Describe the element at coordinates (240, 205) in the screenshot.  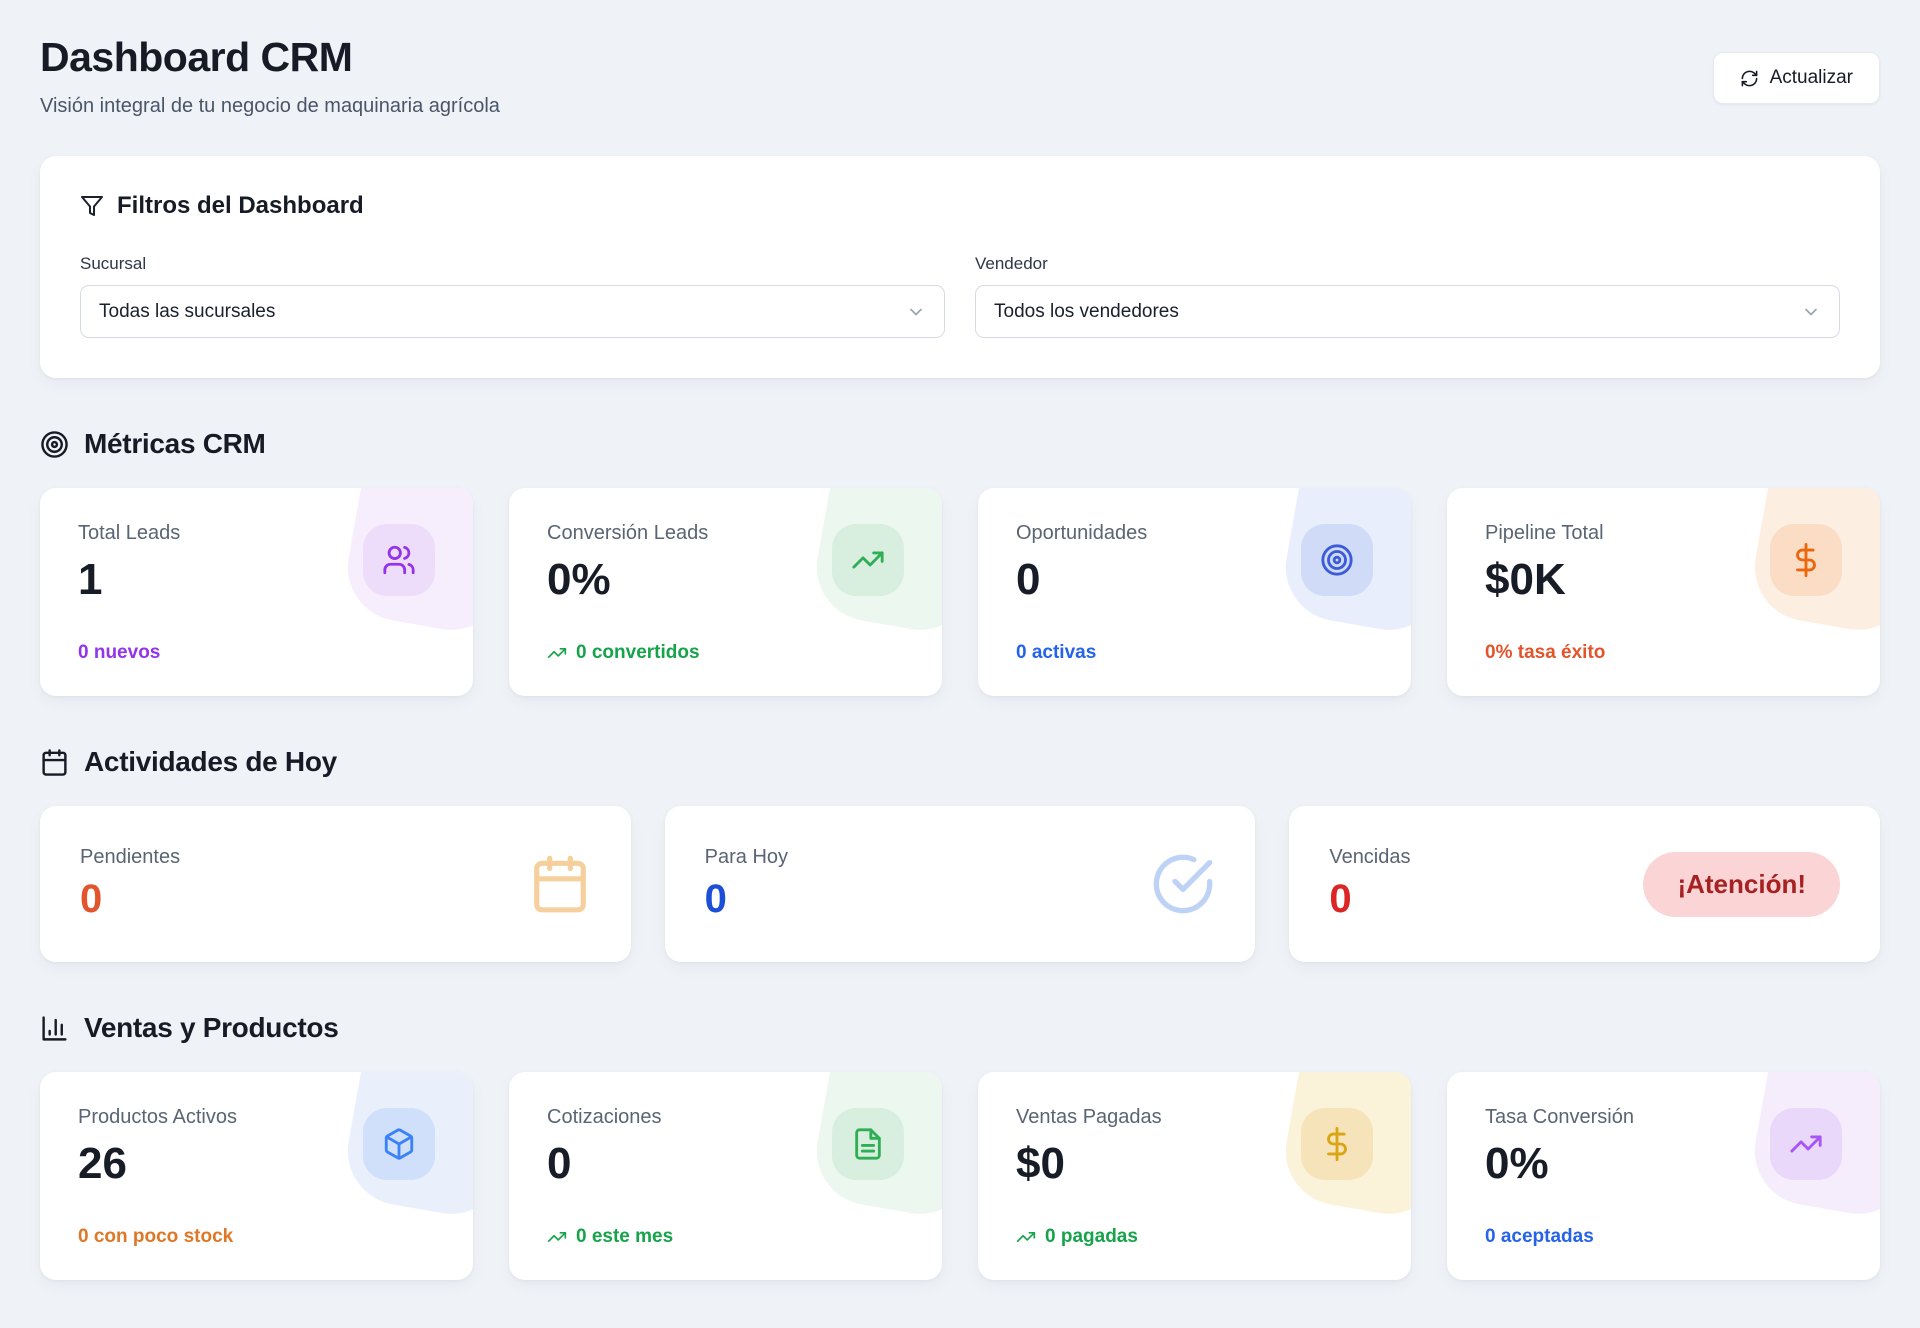
I see `filters-title: Filtros del Dashboard` at that location.